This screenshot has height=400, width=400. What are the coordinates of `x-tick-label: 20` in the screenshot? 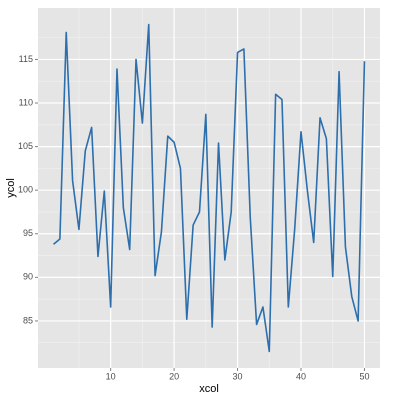 It's located at (174, 376).